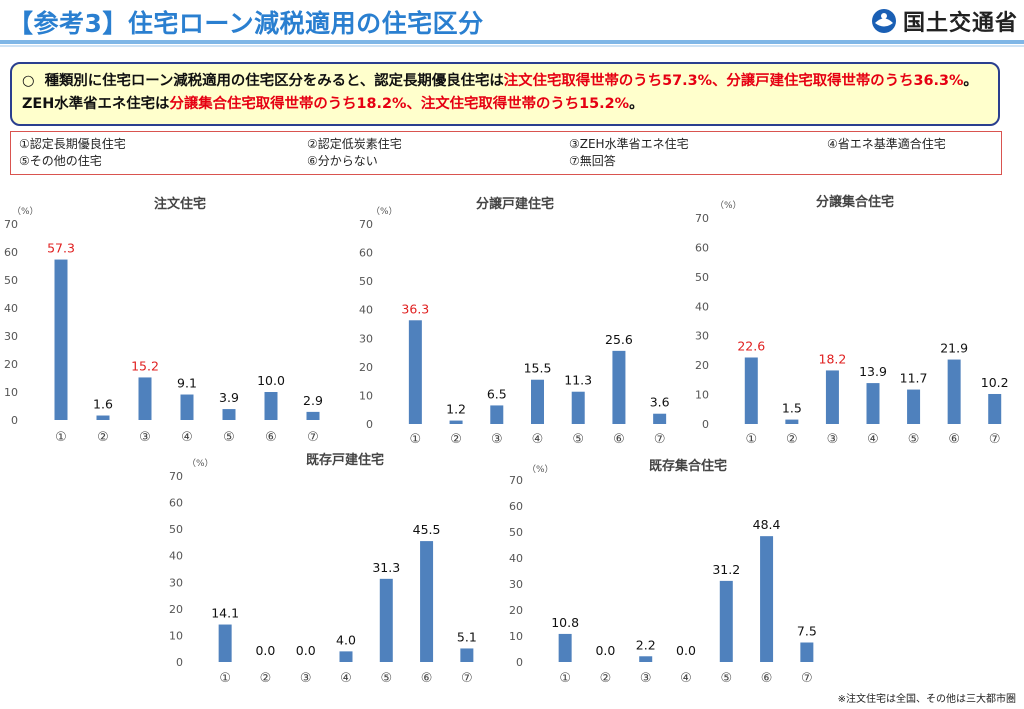 This screenshot has height=709, width=1024. Describe the element at coordinates (500, 92) in the screenshot. I see `summary-seg-2: 。ZEH水準省エネ住宅は` at that location.